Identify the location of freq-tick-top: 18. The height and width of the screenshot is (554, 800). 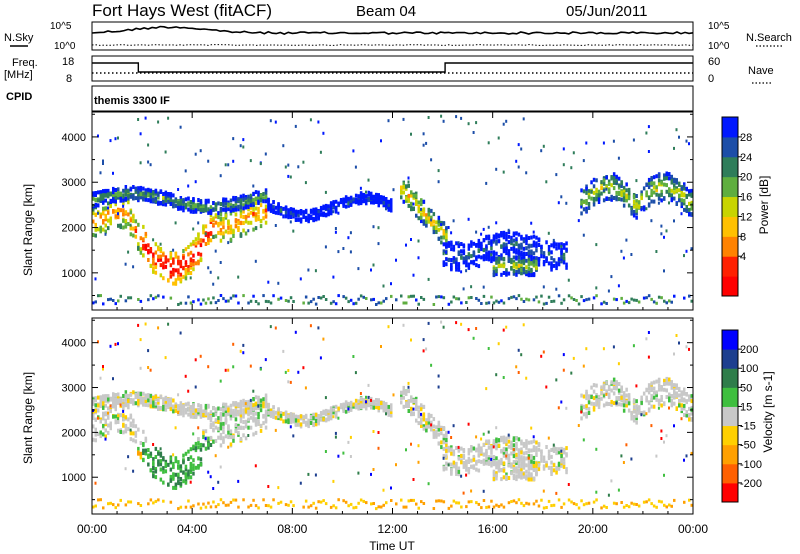
(68, 62).